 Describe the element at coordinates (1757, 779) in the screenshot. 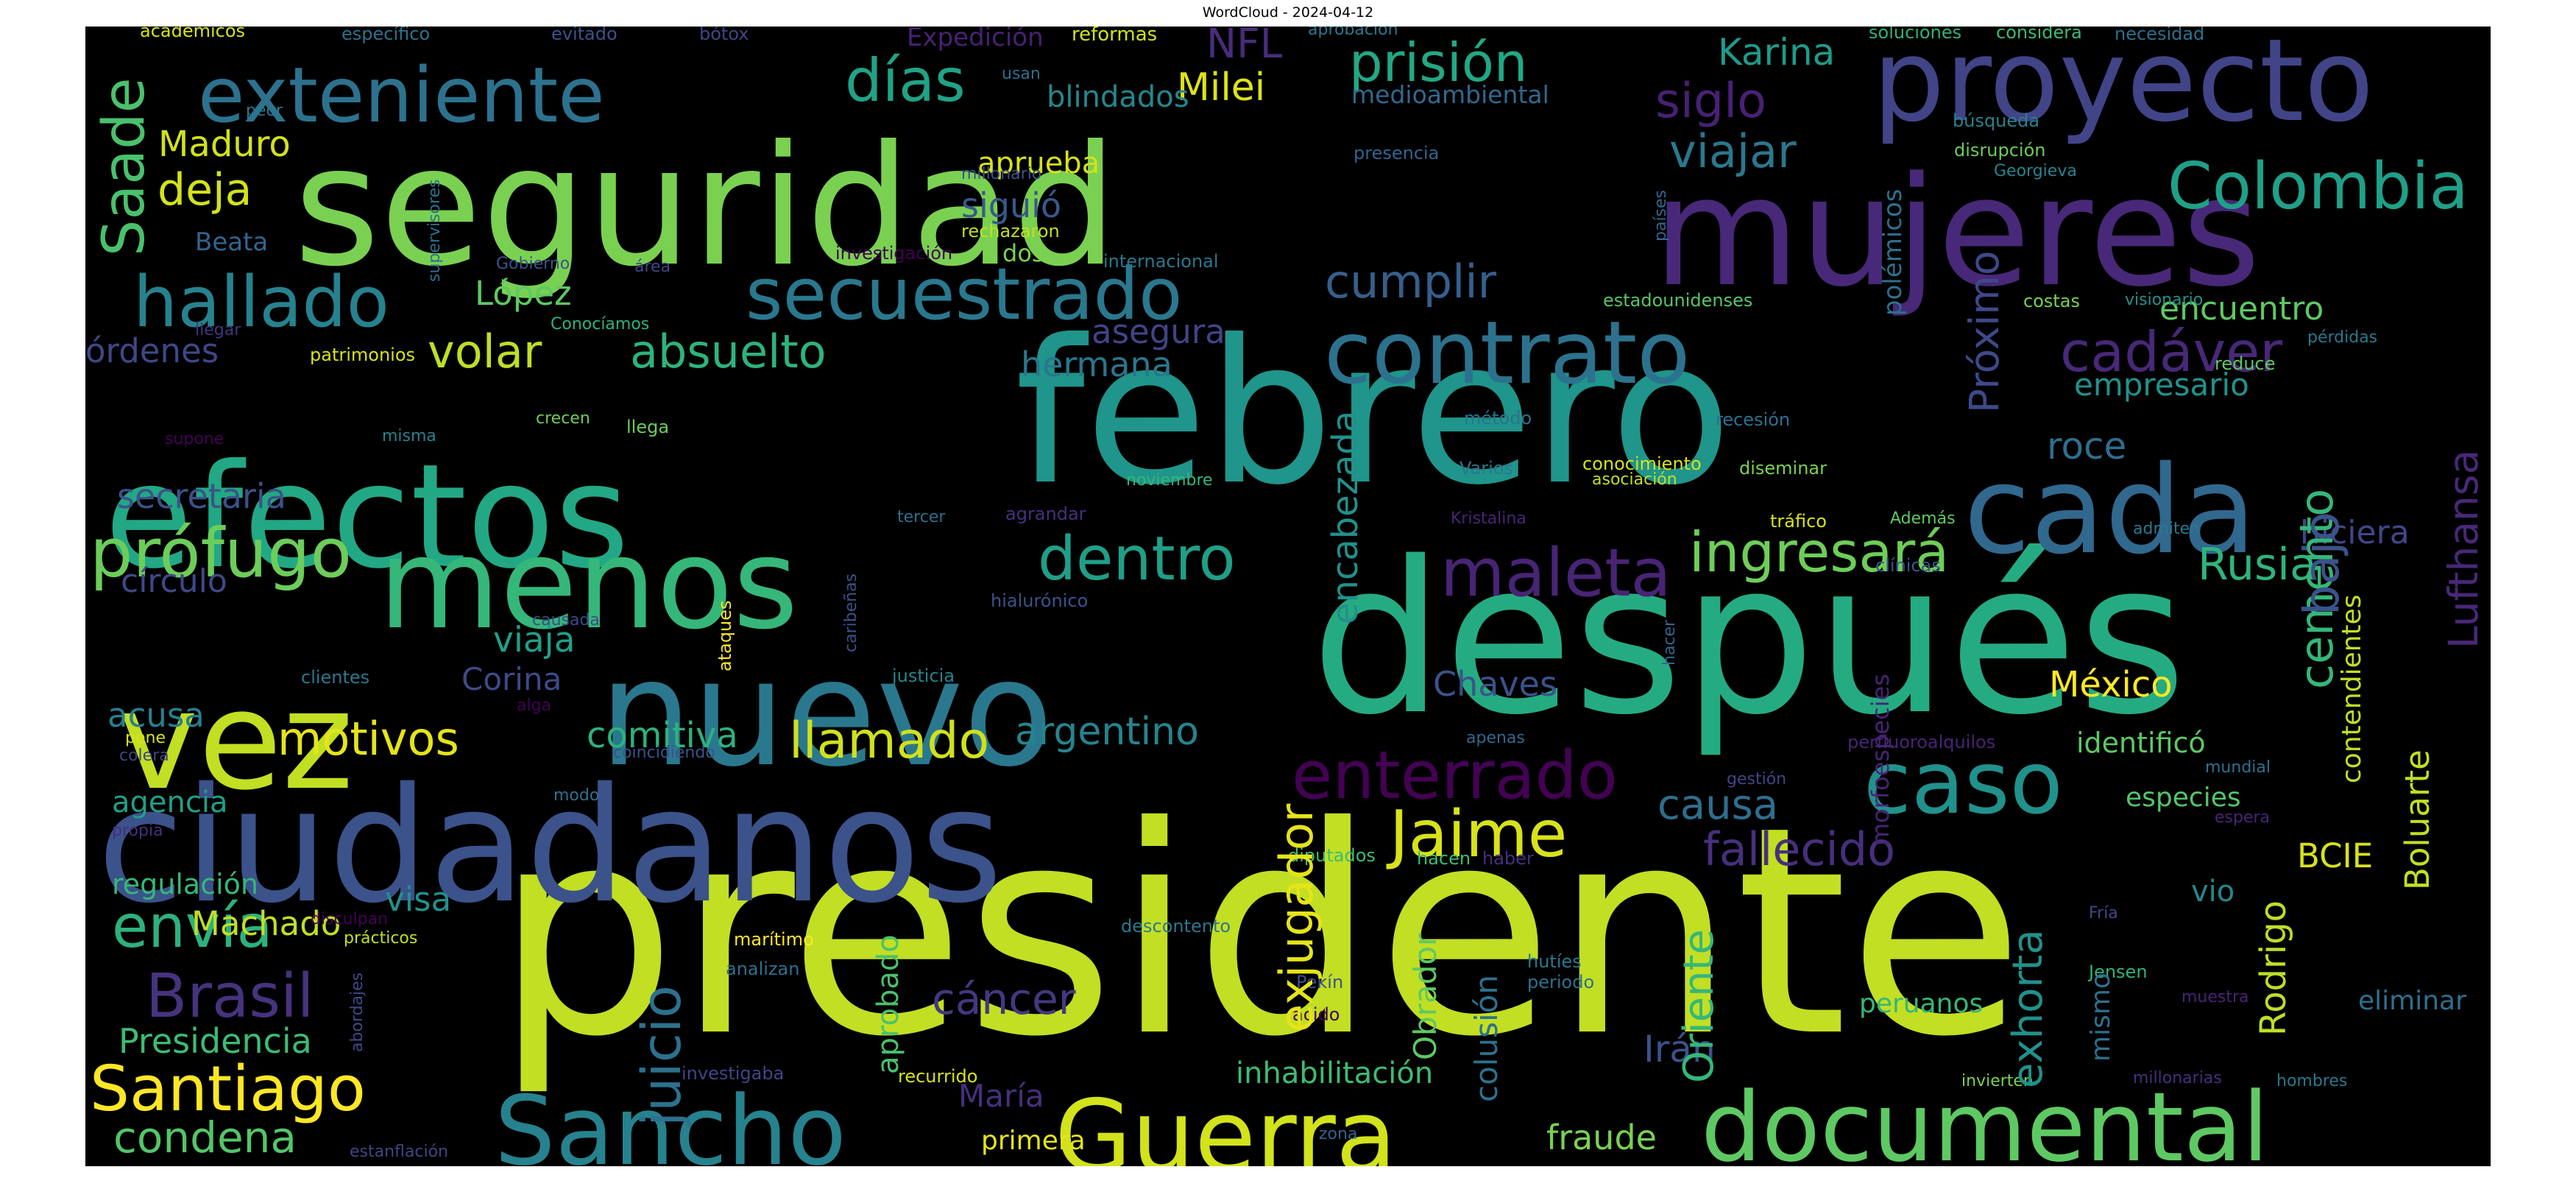

I see `word-gestion: gestión` at that location.